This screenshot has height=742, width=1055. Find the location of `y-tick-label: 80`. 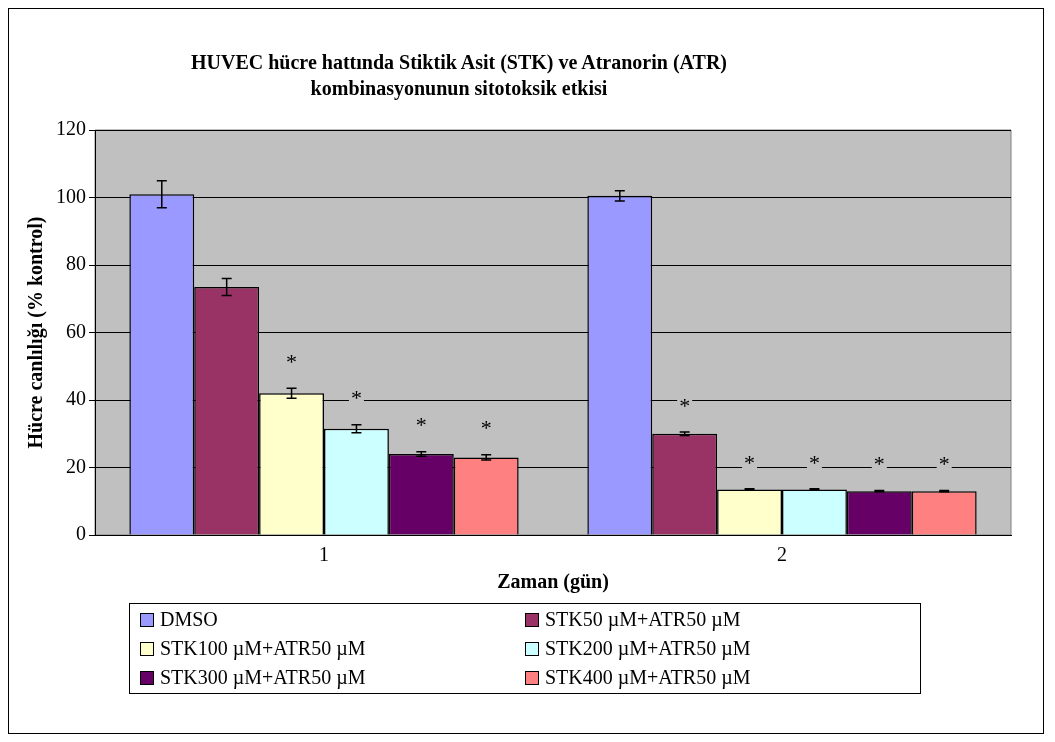

y-tick-label: 80 is located at coordinates (76, 263).